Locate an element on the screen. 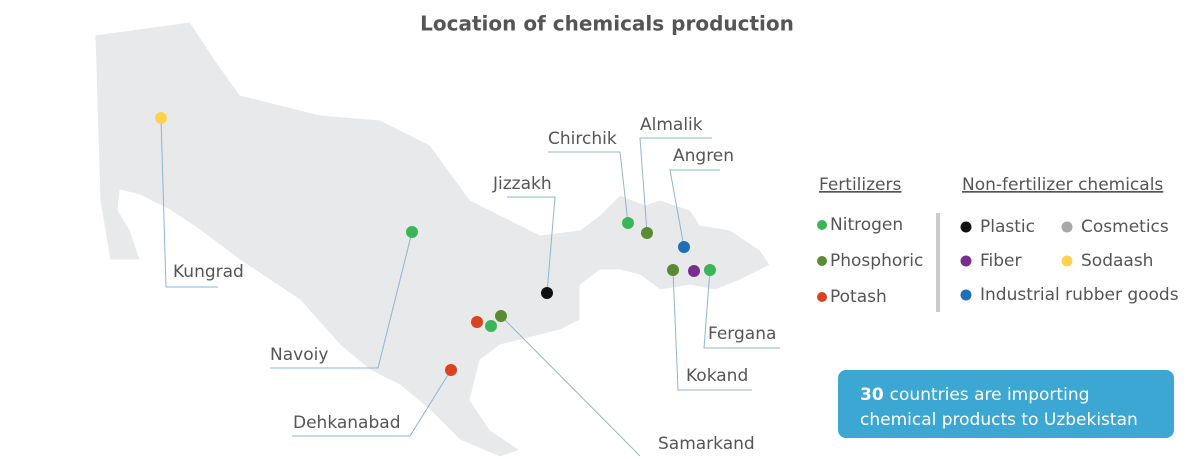  legend-label: Sodaash is located at coordinates (1117, 261).